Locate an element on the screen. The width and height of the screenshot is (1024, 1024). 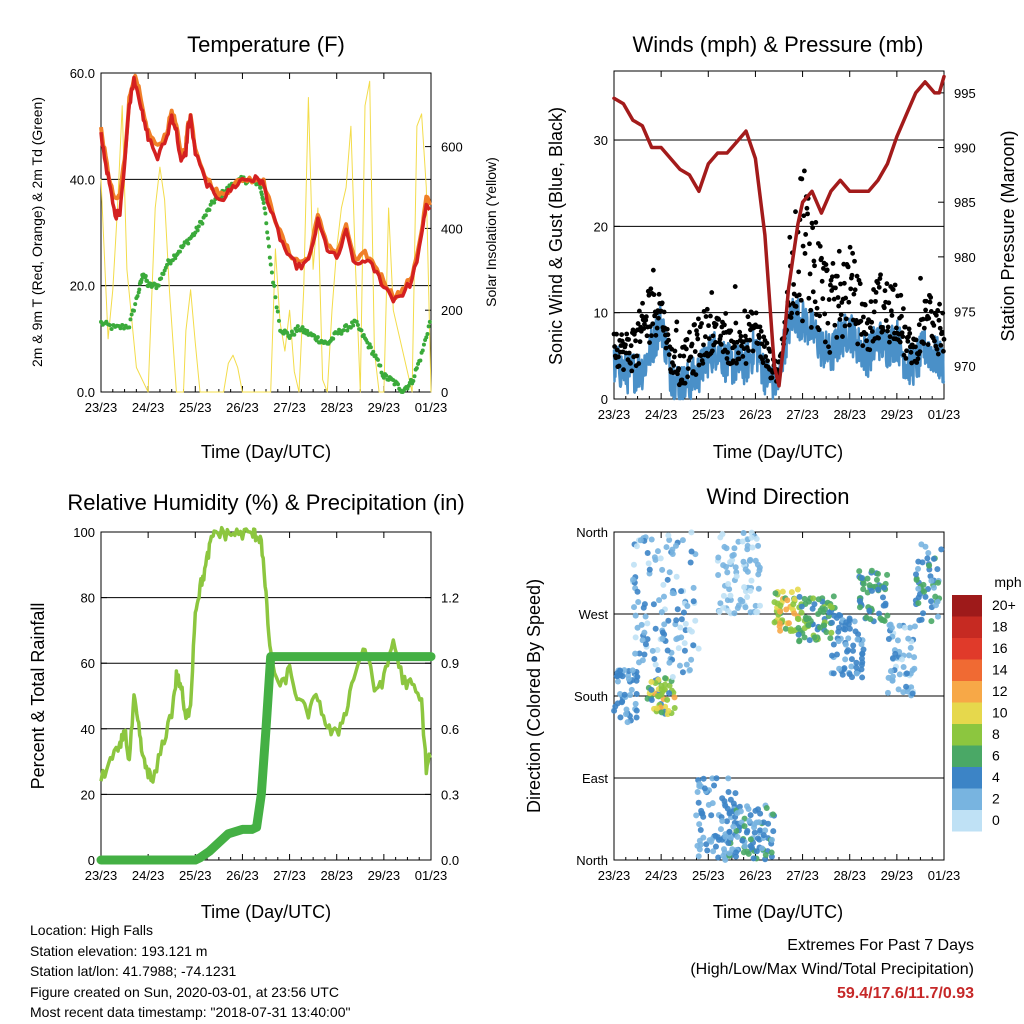
y-tick-label: 20 is located at coordinates (88, 794).